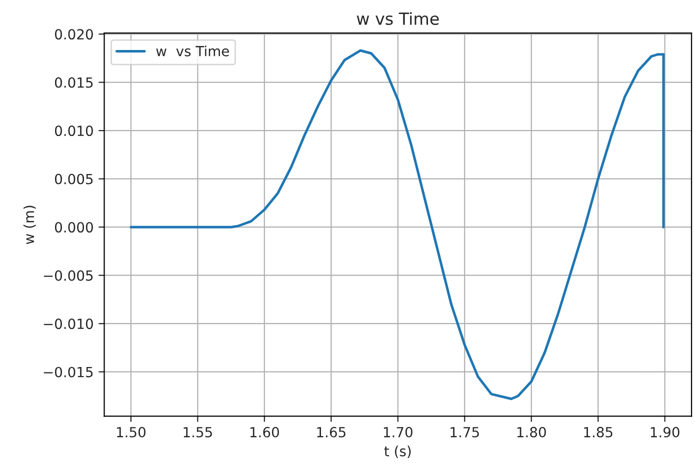 The width and height of the screenshot is (695, 473). Describe the element at coordinates (73, 131) in the screenshot. I see `y-tick-label: 0.010` at that location.